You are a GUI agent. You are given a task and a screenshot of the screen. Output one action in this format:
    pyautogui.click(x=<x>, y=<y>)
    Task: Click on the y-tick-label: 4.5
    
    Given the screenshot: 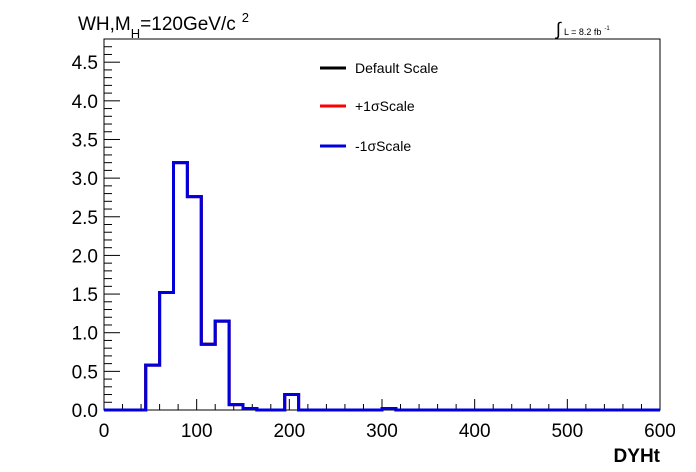 What is the action you would take?
    pyautogui.click(x=85, y=63)
    